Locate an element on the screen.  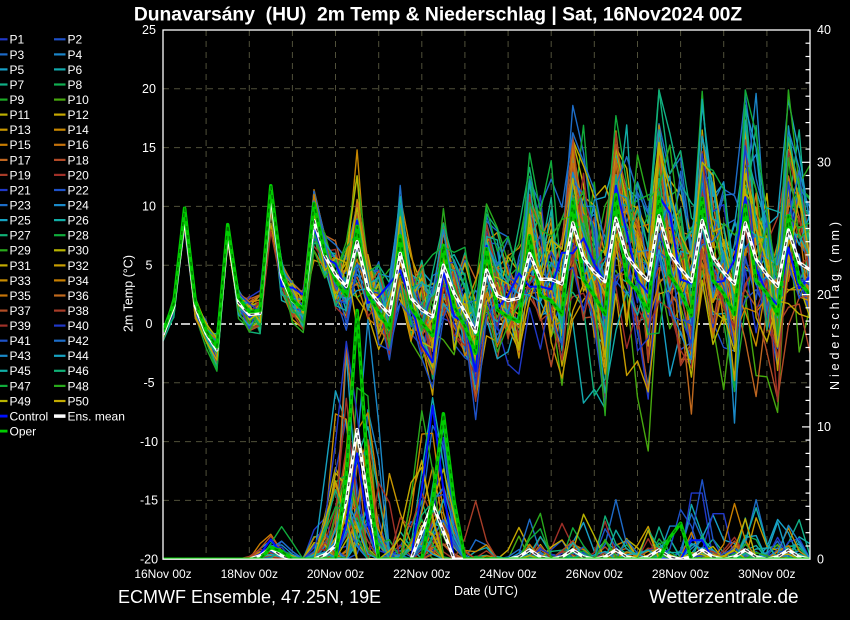
svg-text: P31 is located at coordinates (21, 266).